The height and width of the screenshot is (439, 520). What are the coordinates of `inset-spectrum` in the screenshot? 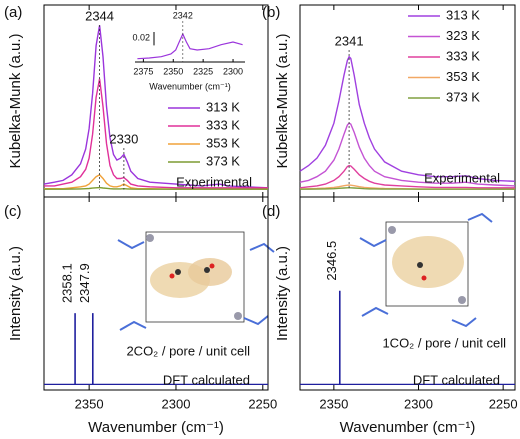 It's located at (190, 46).